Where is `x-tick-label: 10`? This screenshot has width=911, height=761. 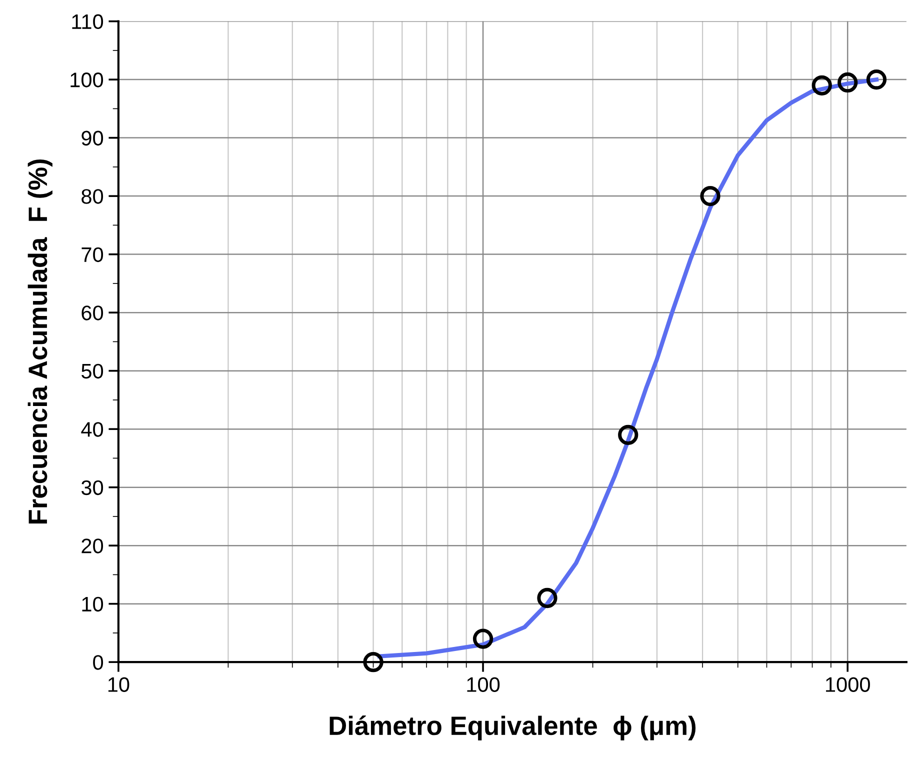
x-tick-label: 10 is located at coordinates (119, 684).